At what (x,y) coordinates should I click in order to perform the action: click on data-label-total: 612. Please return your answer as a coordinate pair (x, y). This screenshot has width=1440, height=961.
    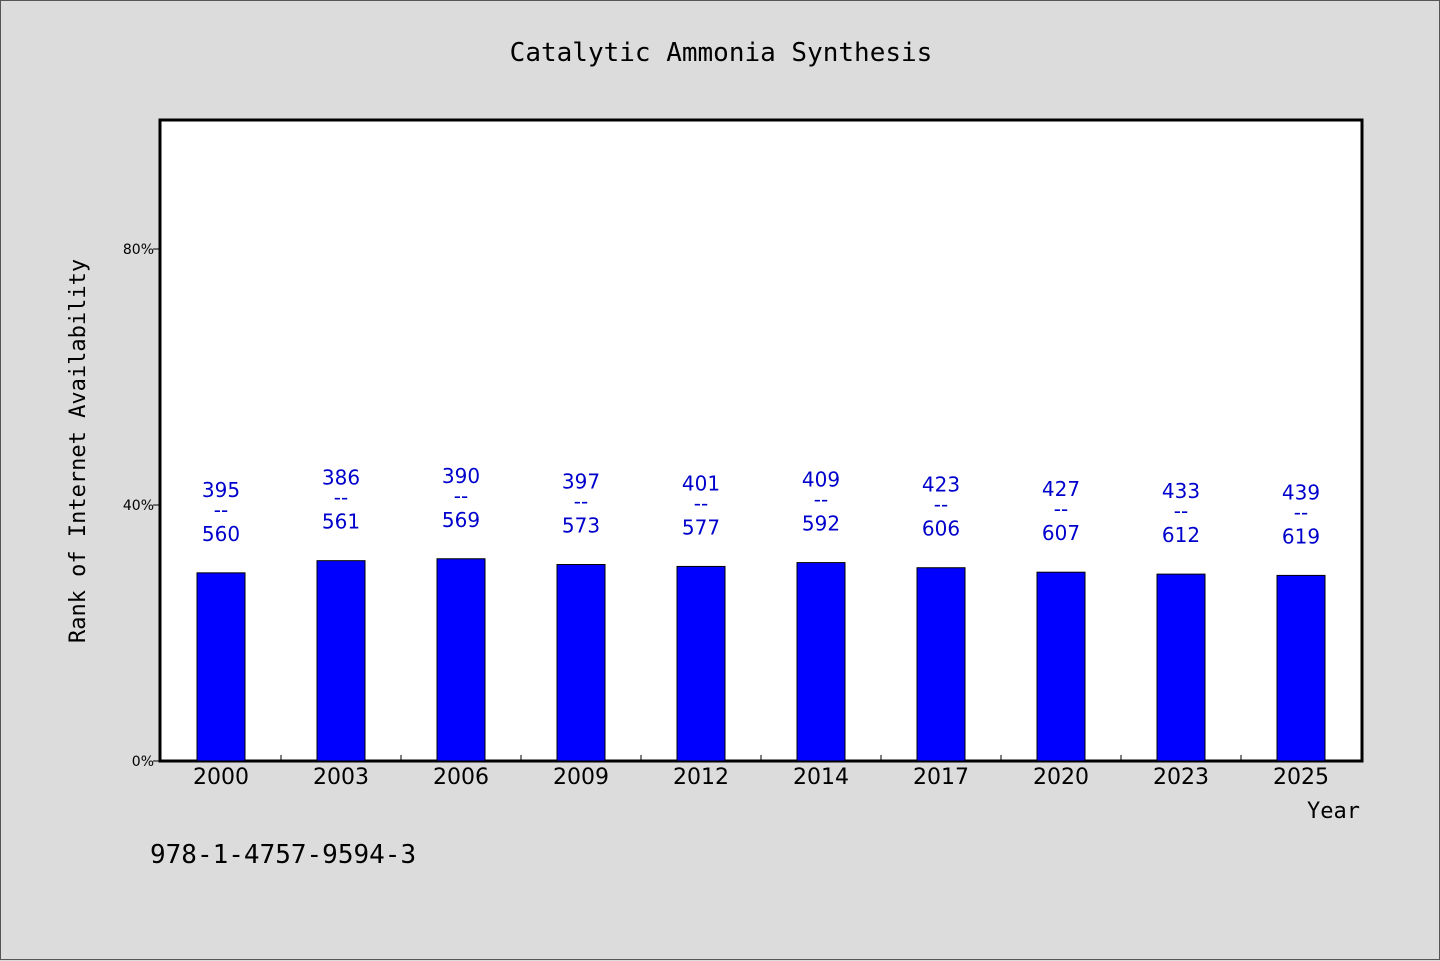
    Looking at the image, I should click on (1181, 535).